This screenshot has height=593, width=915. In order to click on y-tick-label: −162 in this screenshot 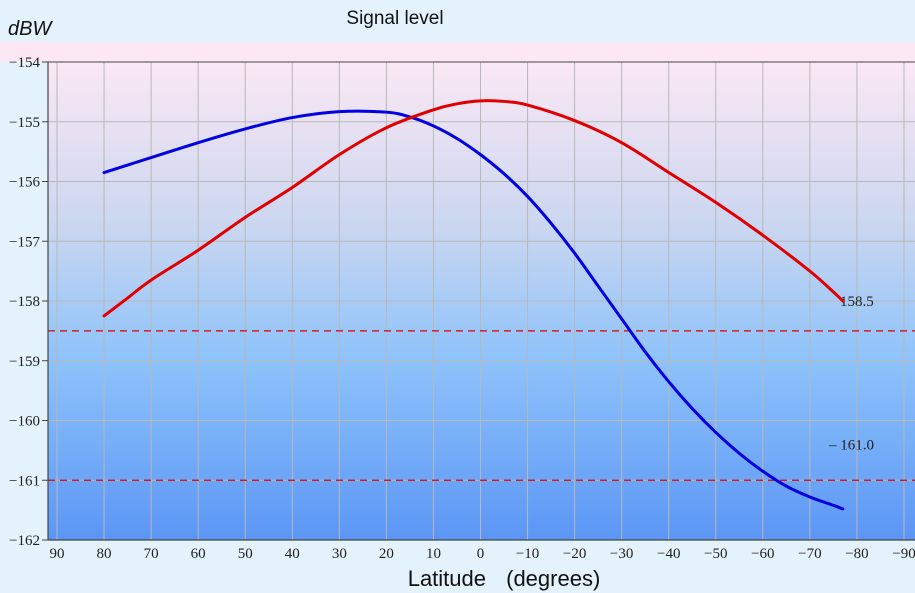, I will do `click(24, 541)`.